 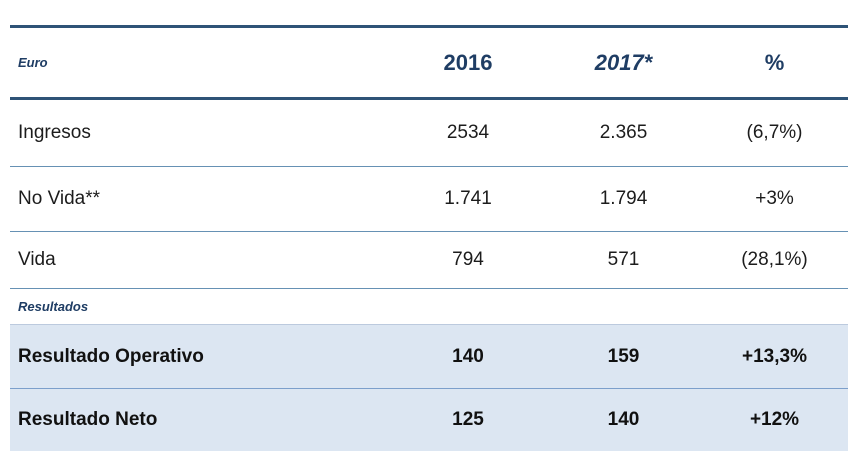 What do you see at coordinates (53, 306) in the screenshot?
I see `section-label: Resultados` at bounding box center [53, 306].